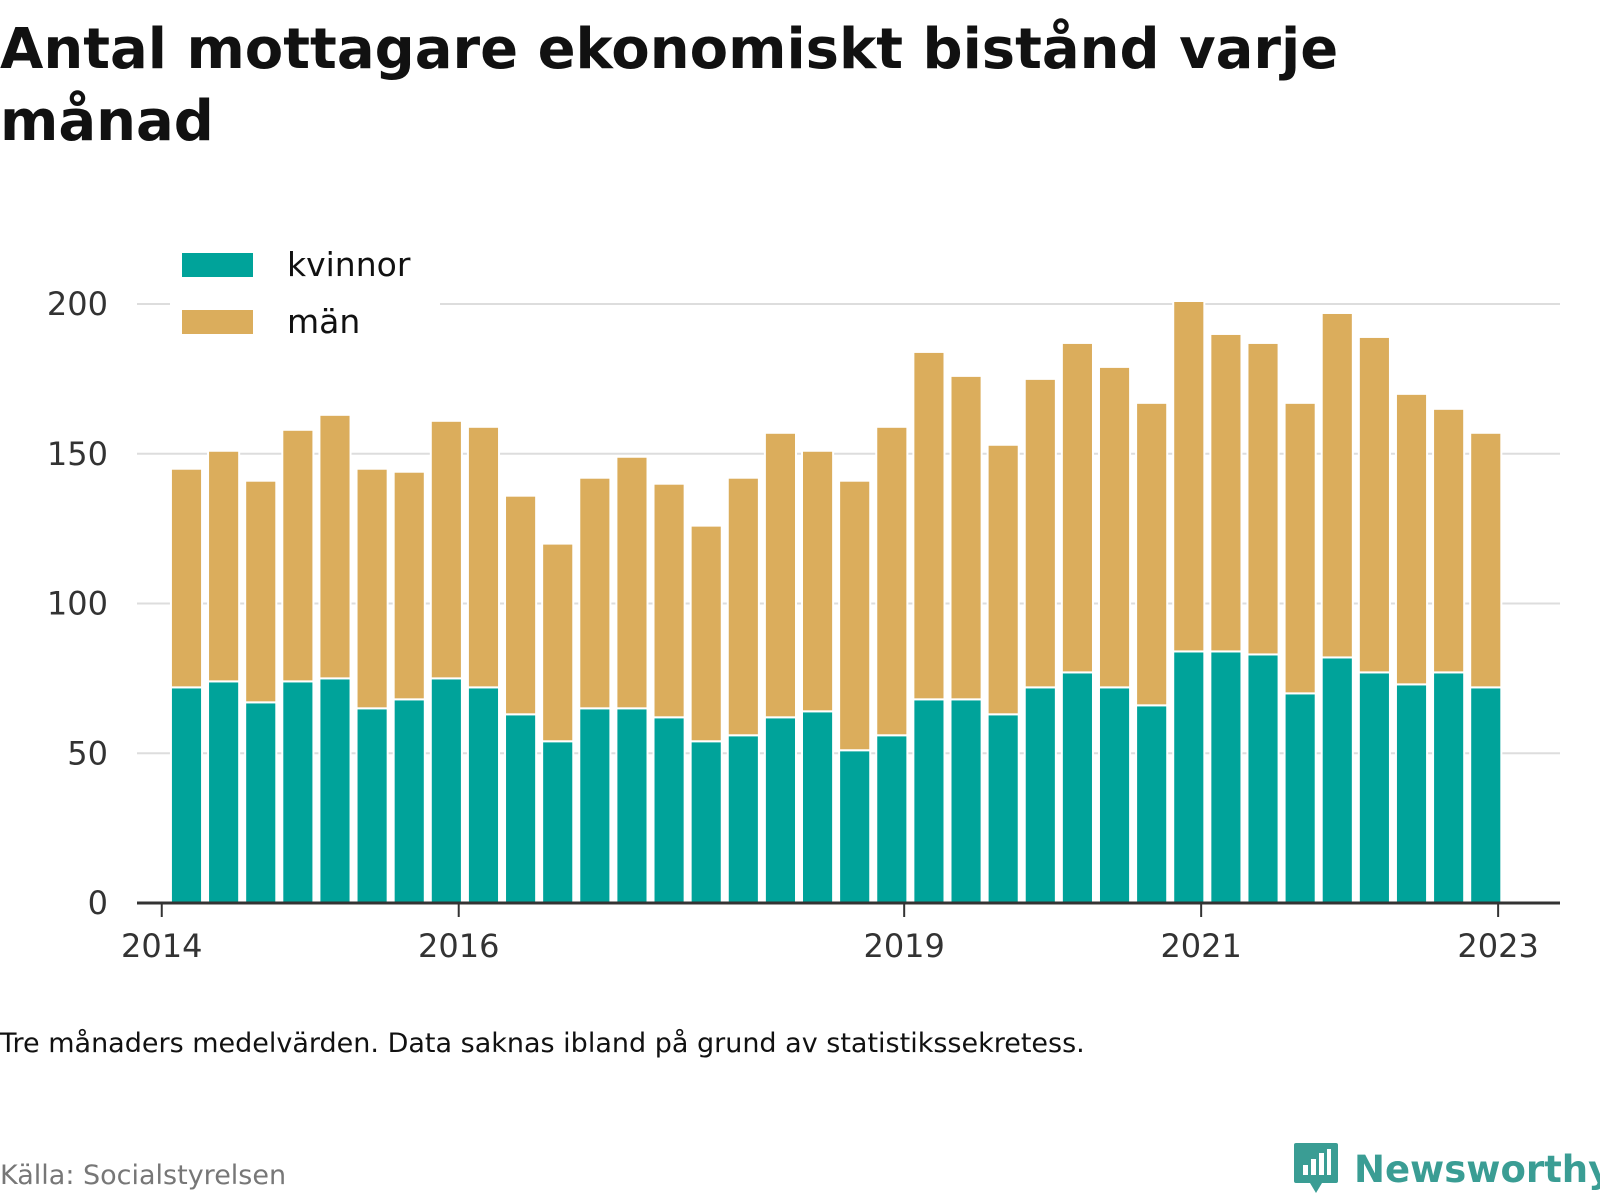 This screenshot has width=1600, height=1200. What do you see at coordinates (87, 753) in the screenshot?
I see `y-tick-label: 50` at bounding box center [87, 753].